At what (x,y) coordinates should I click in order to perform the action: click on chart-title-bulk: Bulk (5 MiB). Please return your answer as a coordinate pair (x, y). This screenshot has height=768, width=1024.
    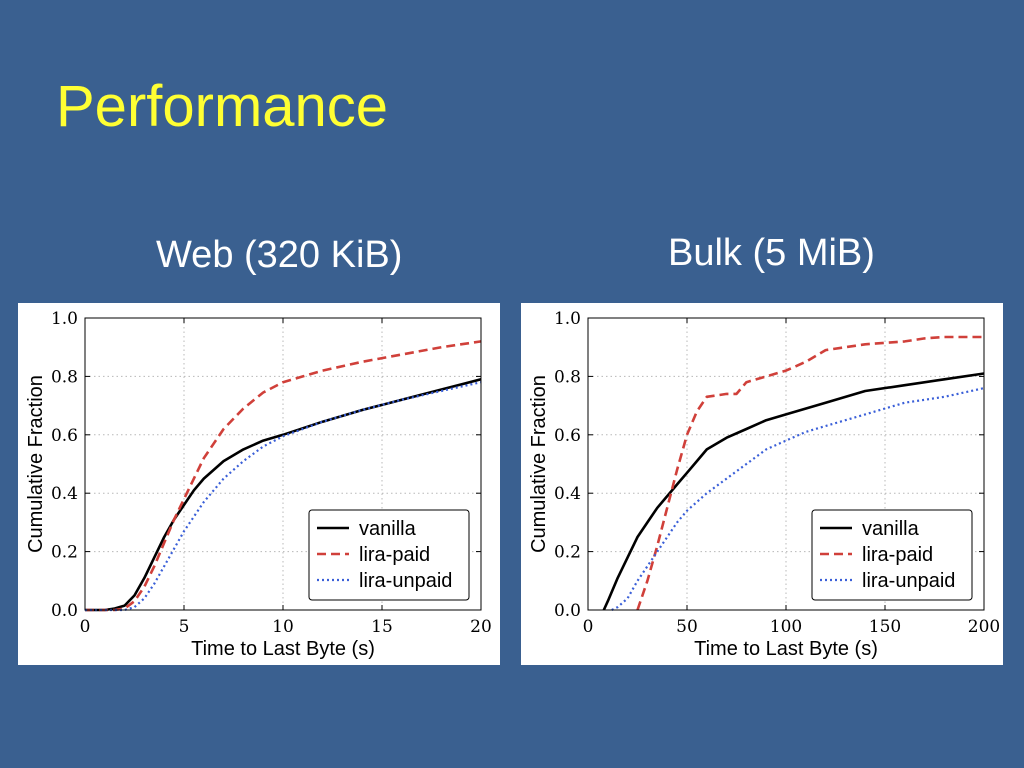
    Looking at the image, I should click on (771, 253).